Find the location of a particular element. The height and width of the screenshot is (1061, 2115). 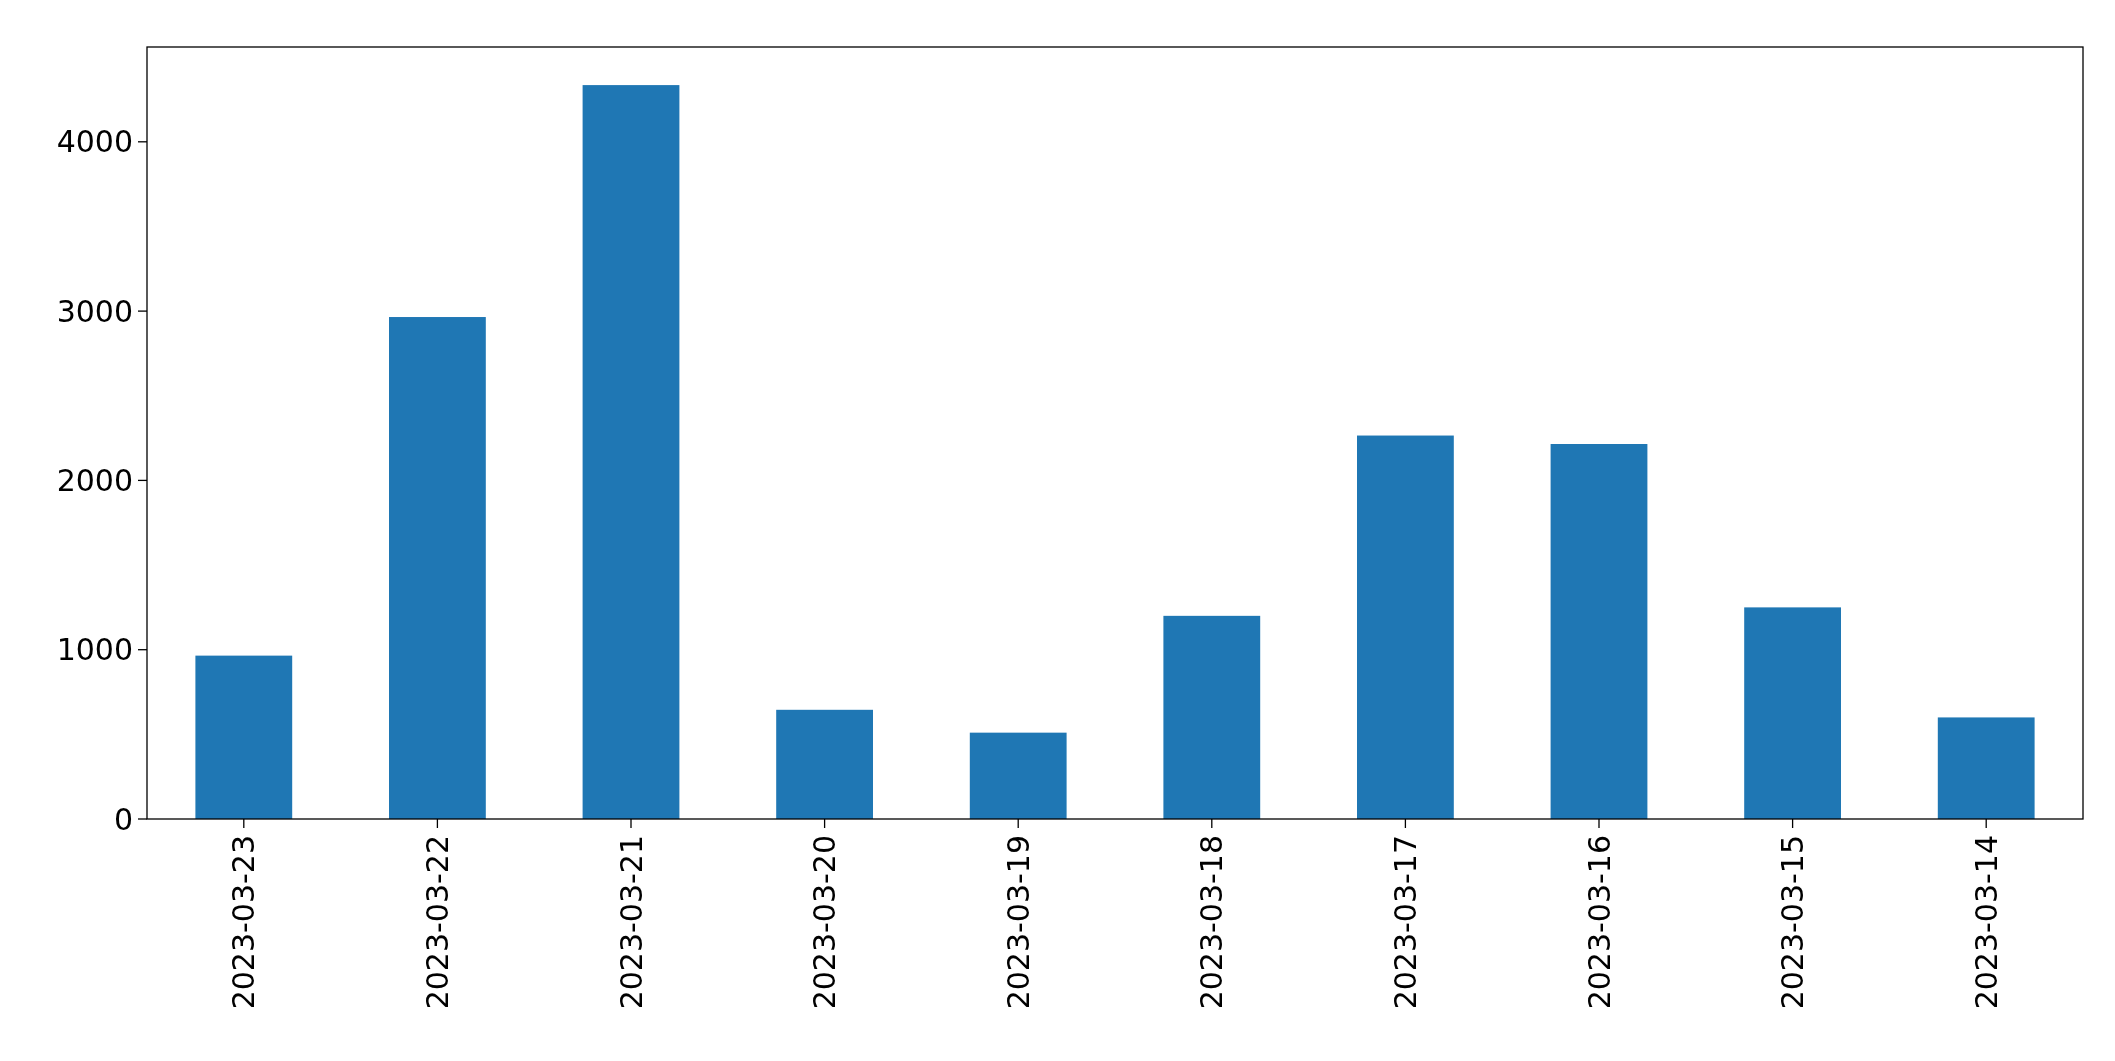

y-tick-label: 1000 is located at coordinates (94, 650).